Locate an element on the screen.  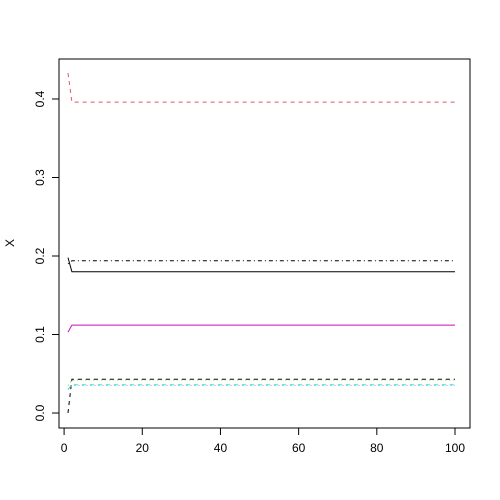
x-tick-label-3: 60 is located at coordinates (299, 448).